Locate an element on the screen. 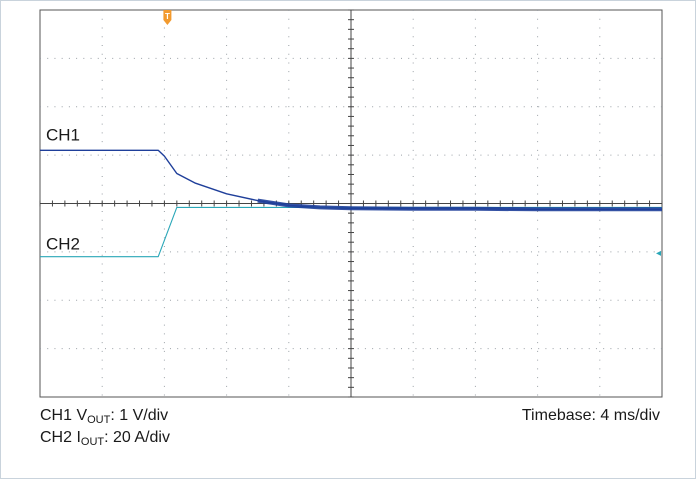 This screenshot has width=698, height=481. ch1-scale-caption: CH1 VOUT: 1 V/div is located at coordinates (104, 416).